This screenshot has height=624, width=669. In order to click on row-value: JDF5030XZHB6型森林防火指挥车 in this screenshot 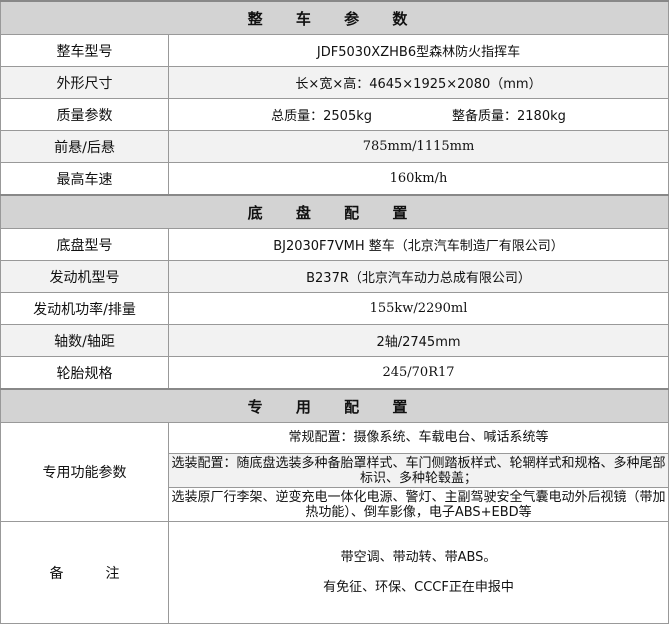, I will do `click(418, 50)`.